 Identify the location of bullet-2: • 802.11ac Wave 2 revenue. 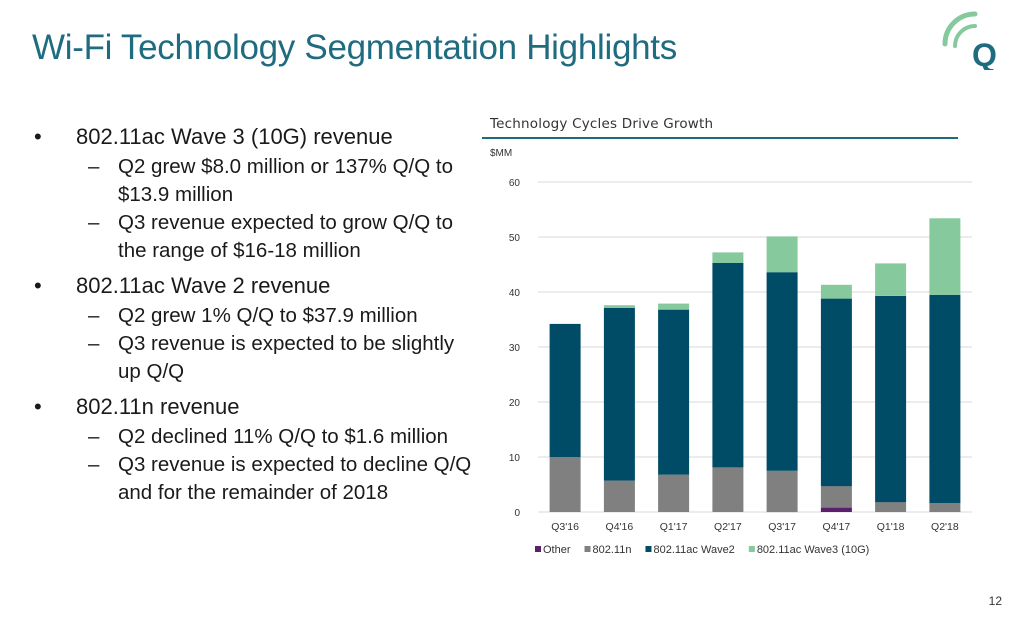
(255, 286).